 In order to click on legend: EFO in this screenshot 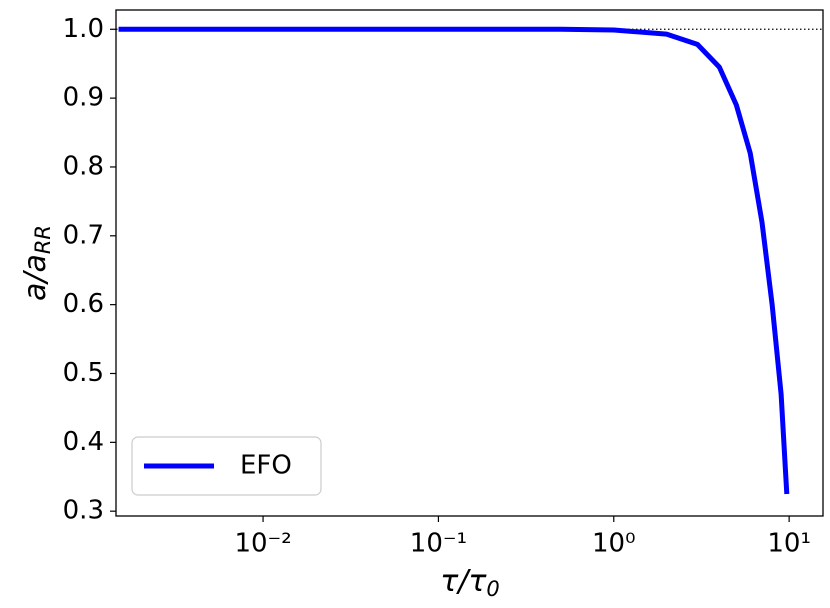, I will do `click(226, 466)`.